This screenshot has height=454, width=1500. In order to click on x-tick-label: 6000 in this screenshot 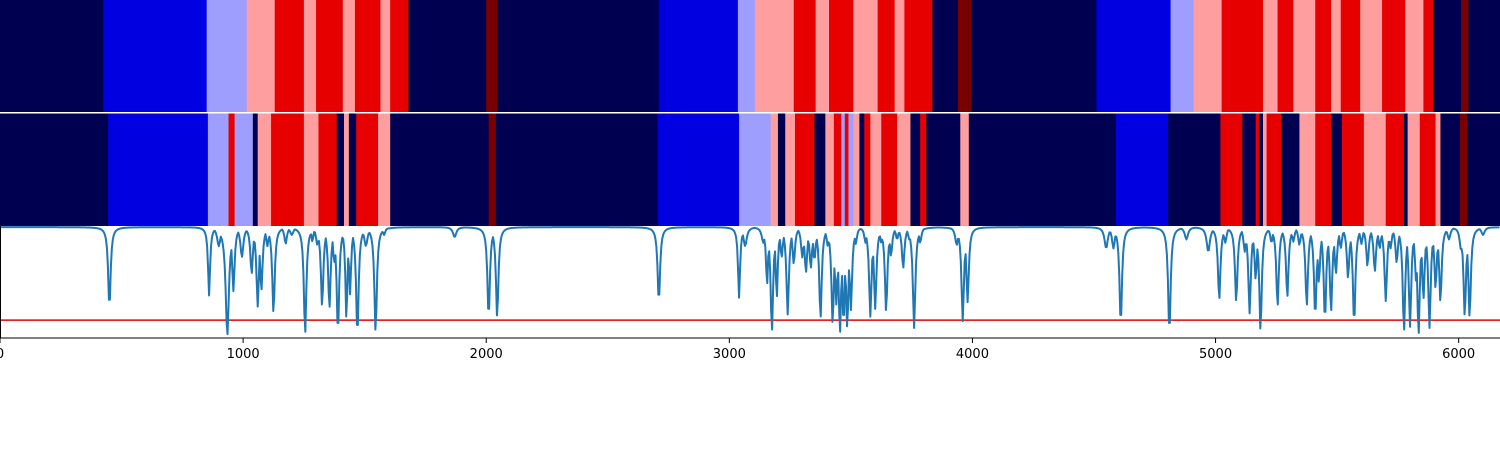, I will do `click(1458, 354)`.